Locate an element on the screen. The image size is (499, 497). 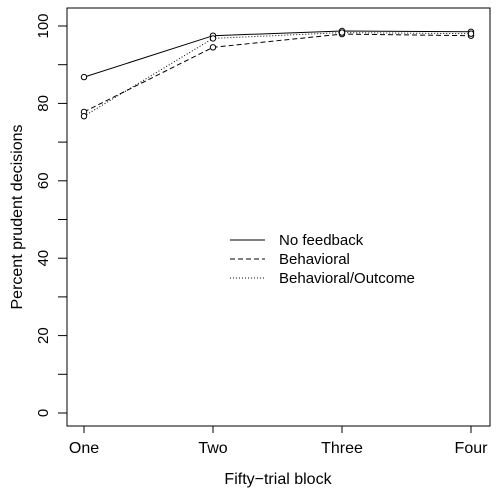
legend-label: Behavioral is located at coordinates (314, 259).